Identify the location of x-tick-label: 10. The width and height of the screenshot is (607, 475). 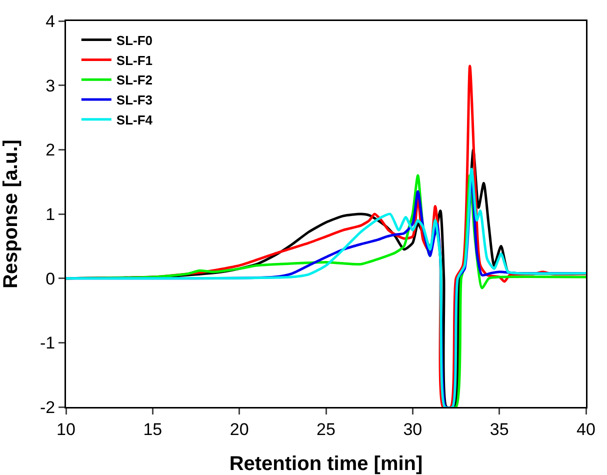
(66, 429).